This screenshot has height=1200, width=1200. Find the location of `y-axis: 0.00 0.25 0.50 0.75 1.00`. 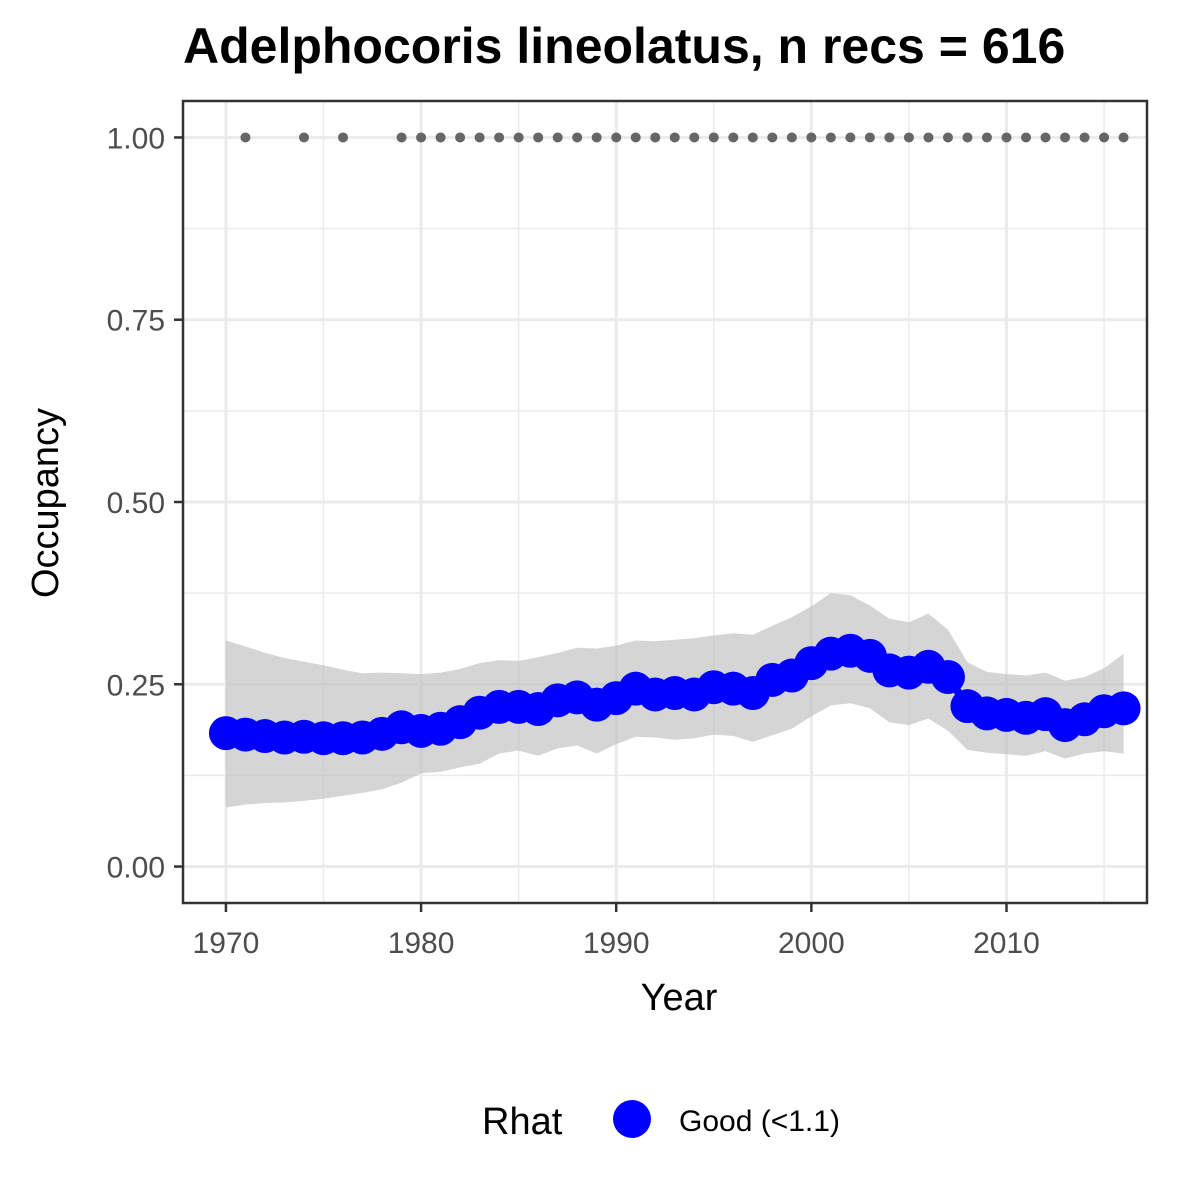

y-axis: 0.00 0.25 0.50 0.75 1.00 is located at coordinates (145, 503).